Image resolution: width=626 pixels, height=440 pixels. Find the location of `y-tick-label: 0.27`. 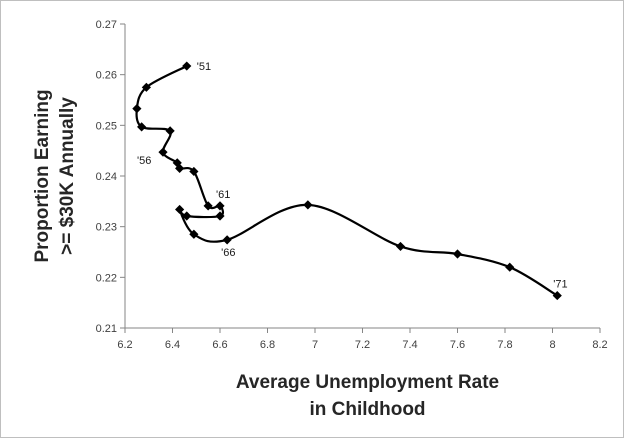

y-tick-label: 0.27 is located at coordinates (106, 25).